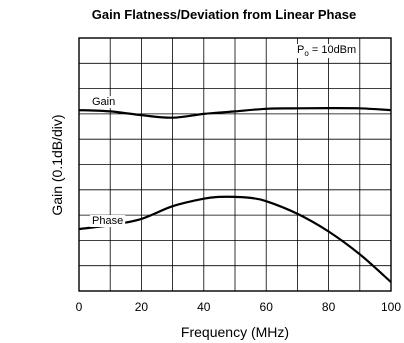 The height and width of the screenshot is (343, 404). I want to click on x-tick-label: 80, so click(329, 307).